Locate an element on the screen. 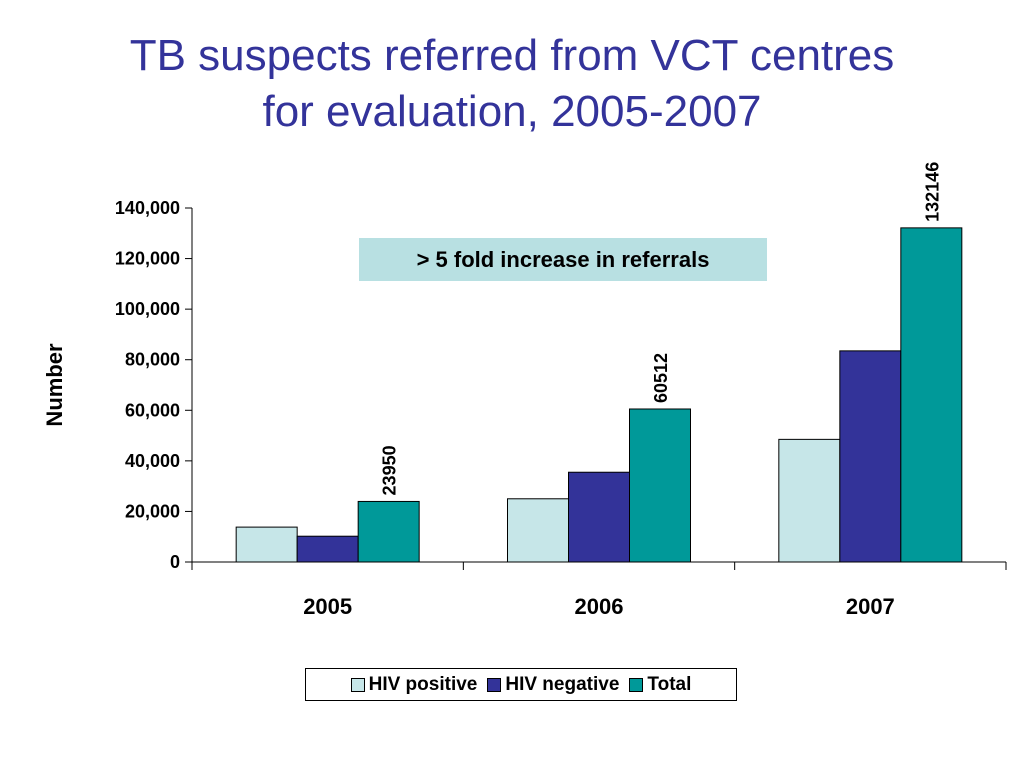  y-tick-label: 100,000 is located at coordinates (147, 309).